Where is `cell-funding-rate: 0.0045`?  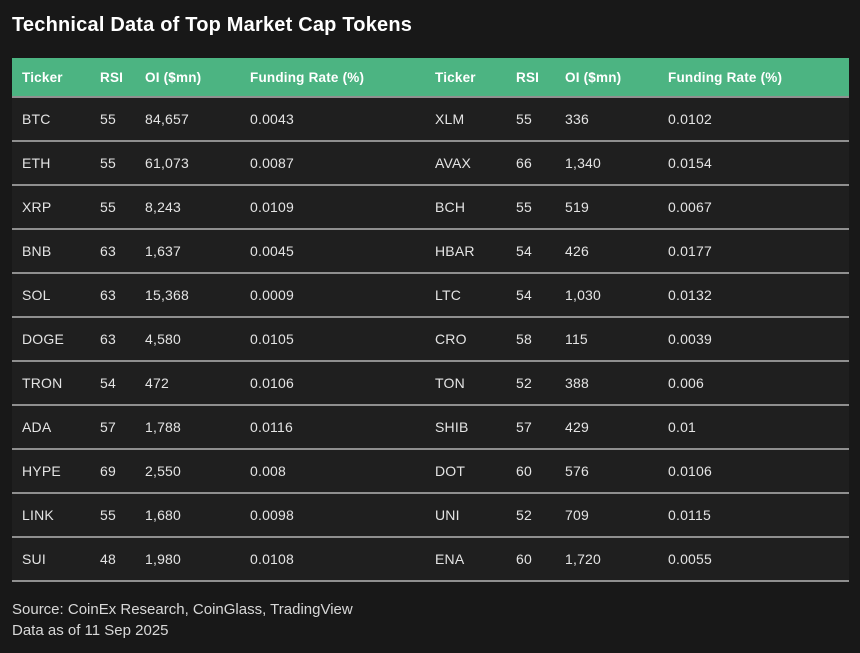
cell-funding-rate: 0.0045 is located at coordinates (332, 250).